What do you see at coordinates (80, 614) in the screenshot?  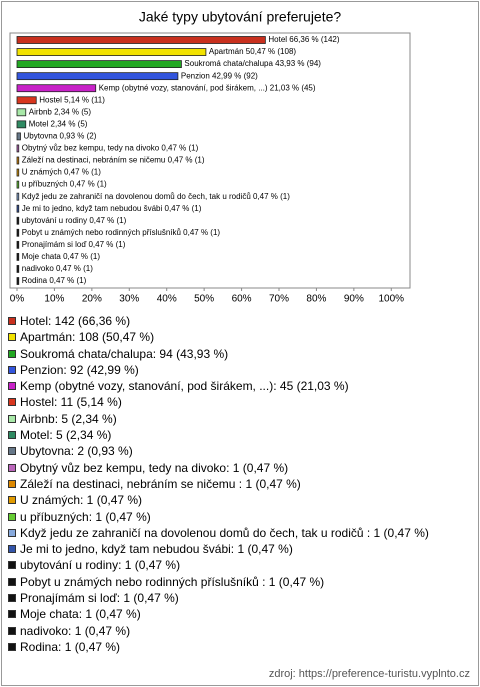 I see `legend-label: Moje chata: 1 (0,47 %)` at bounding box center [80, 614].